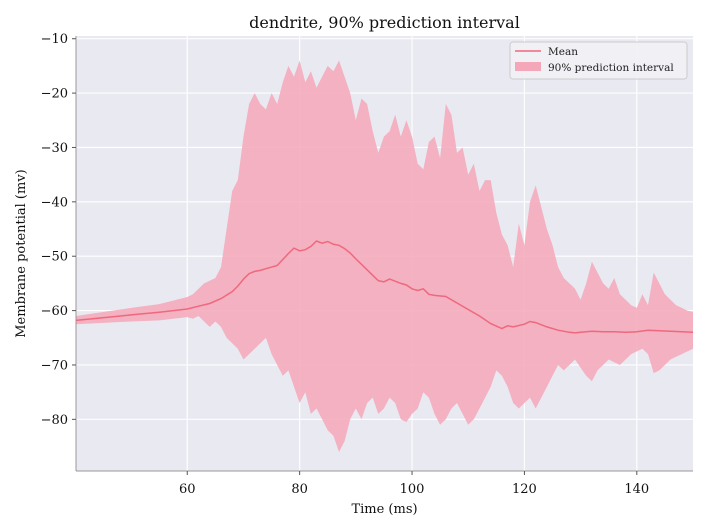 Image resolution: width=708 pixels, height=531 pixels. I want to click on y-tick-label: −50, so click(54, 257).